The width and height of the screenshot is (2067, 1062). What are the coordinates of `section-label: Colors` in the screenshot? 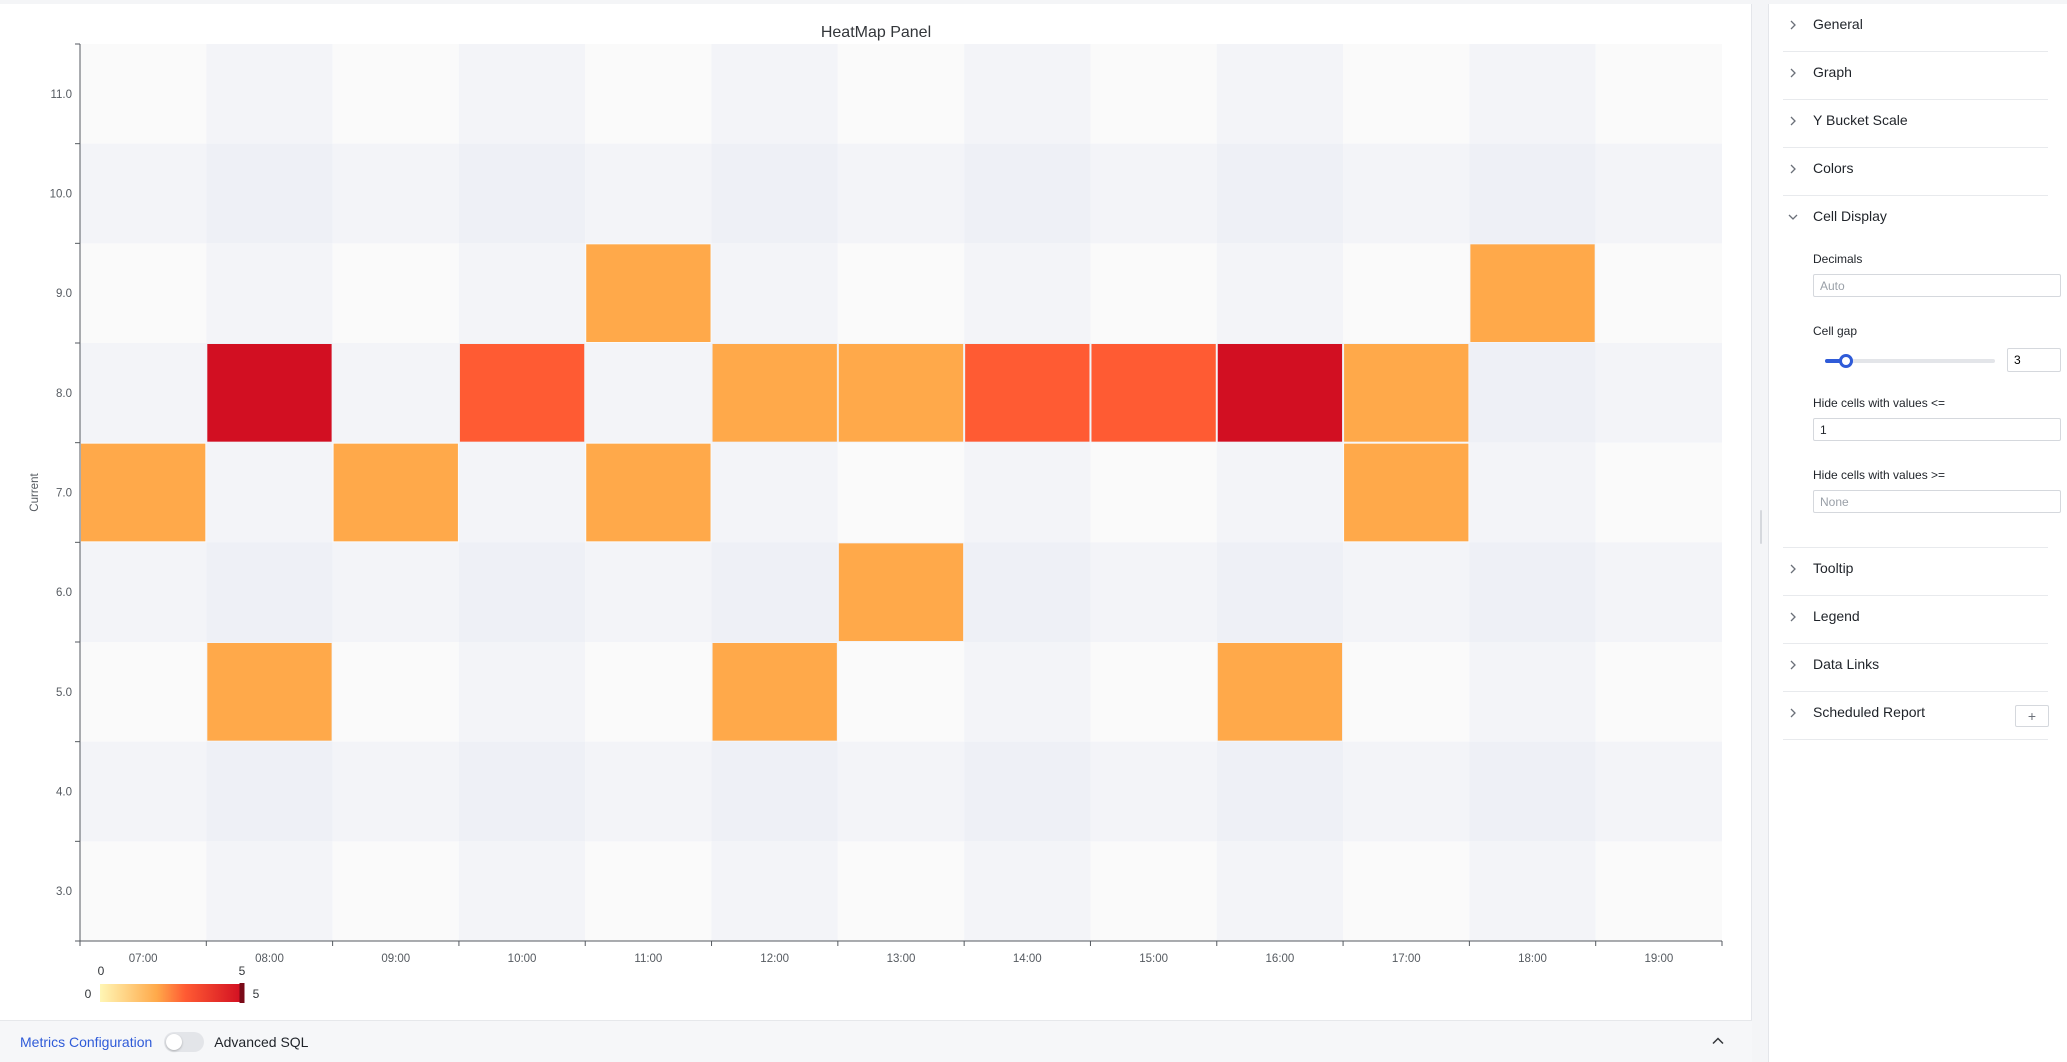 It's located at (1833, 168).